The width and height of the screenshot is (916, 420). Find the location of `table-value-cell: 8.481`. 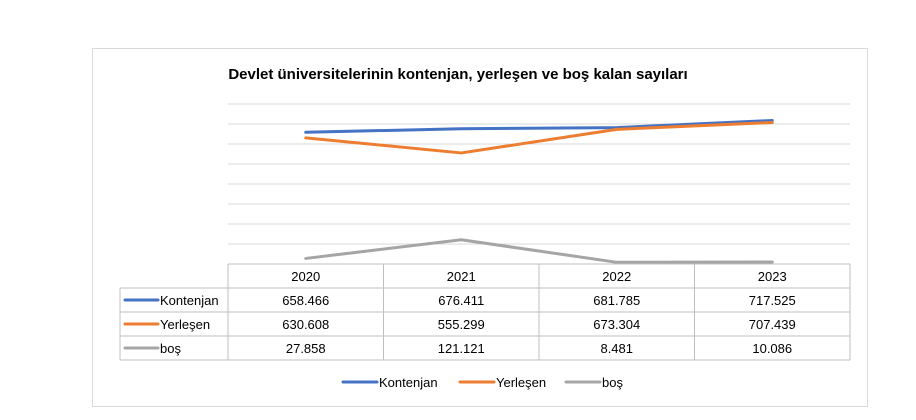

table-value-cell: 8.481 is located at coordinates (616, 348).